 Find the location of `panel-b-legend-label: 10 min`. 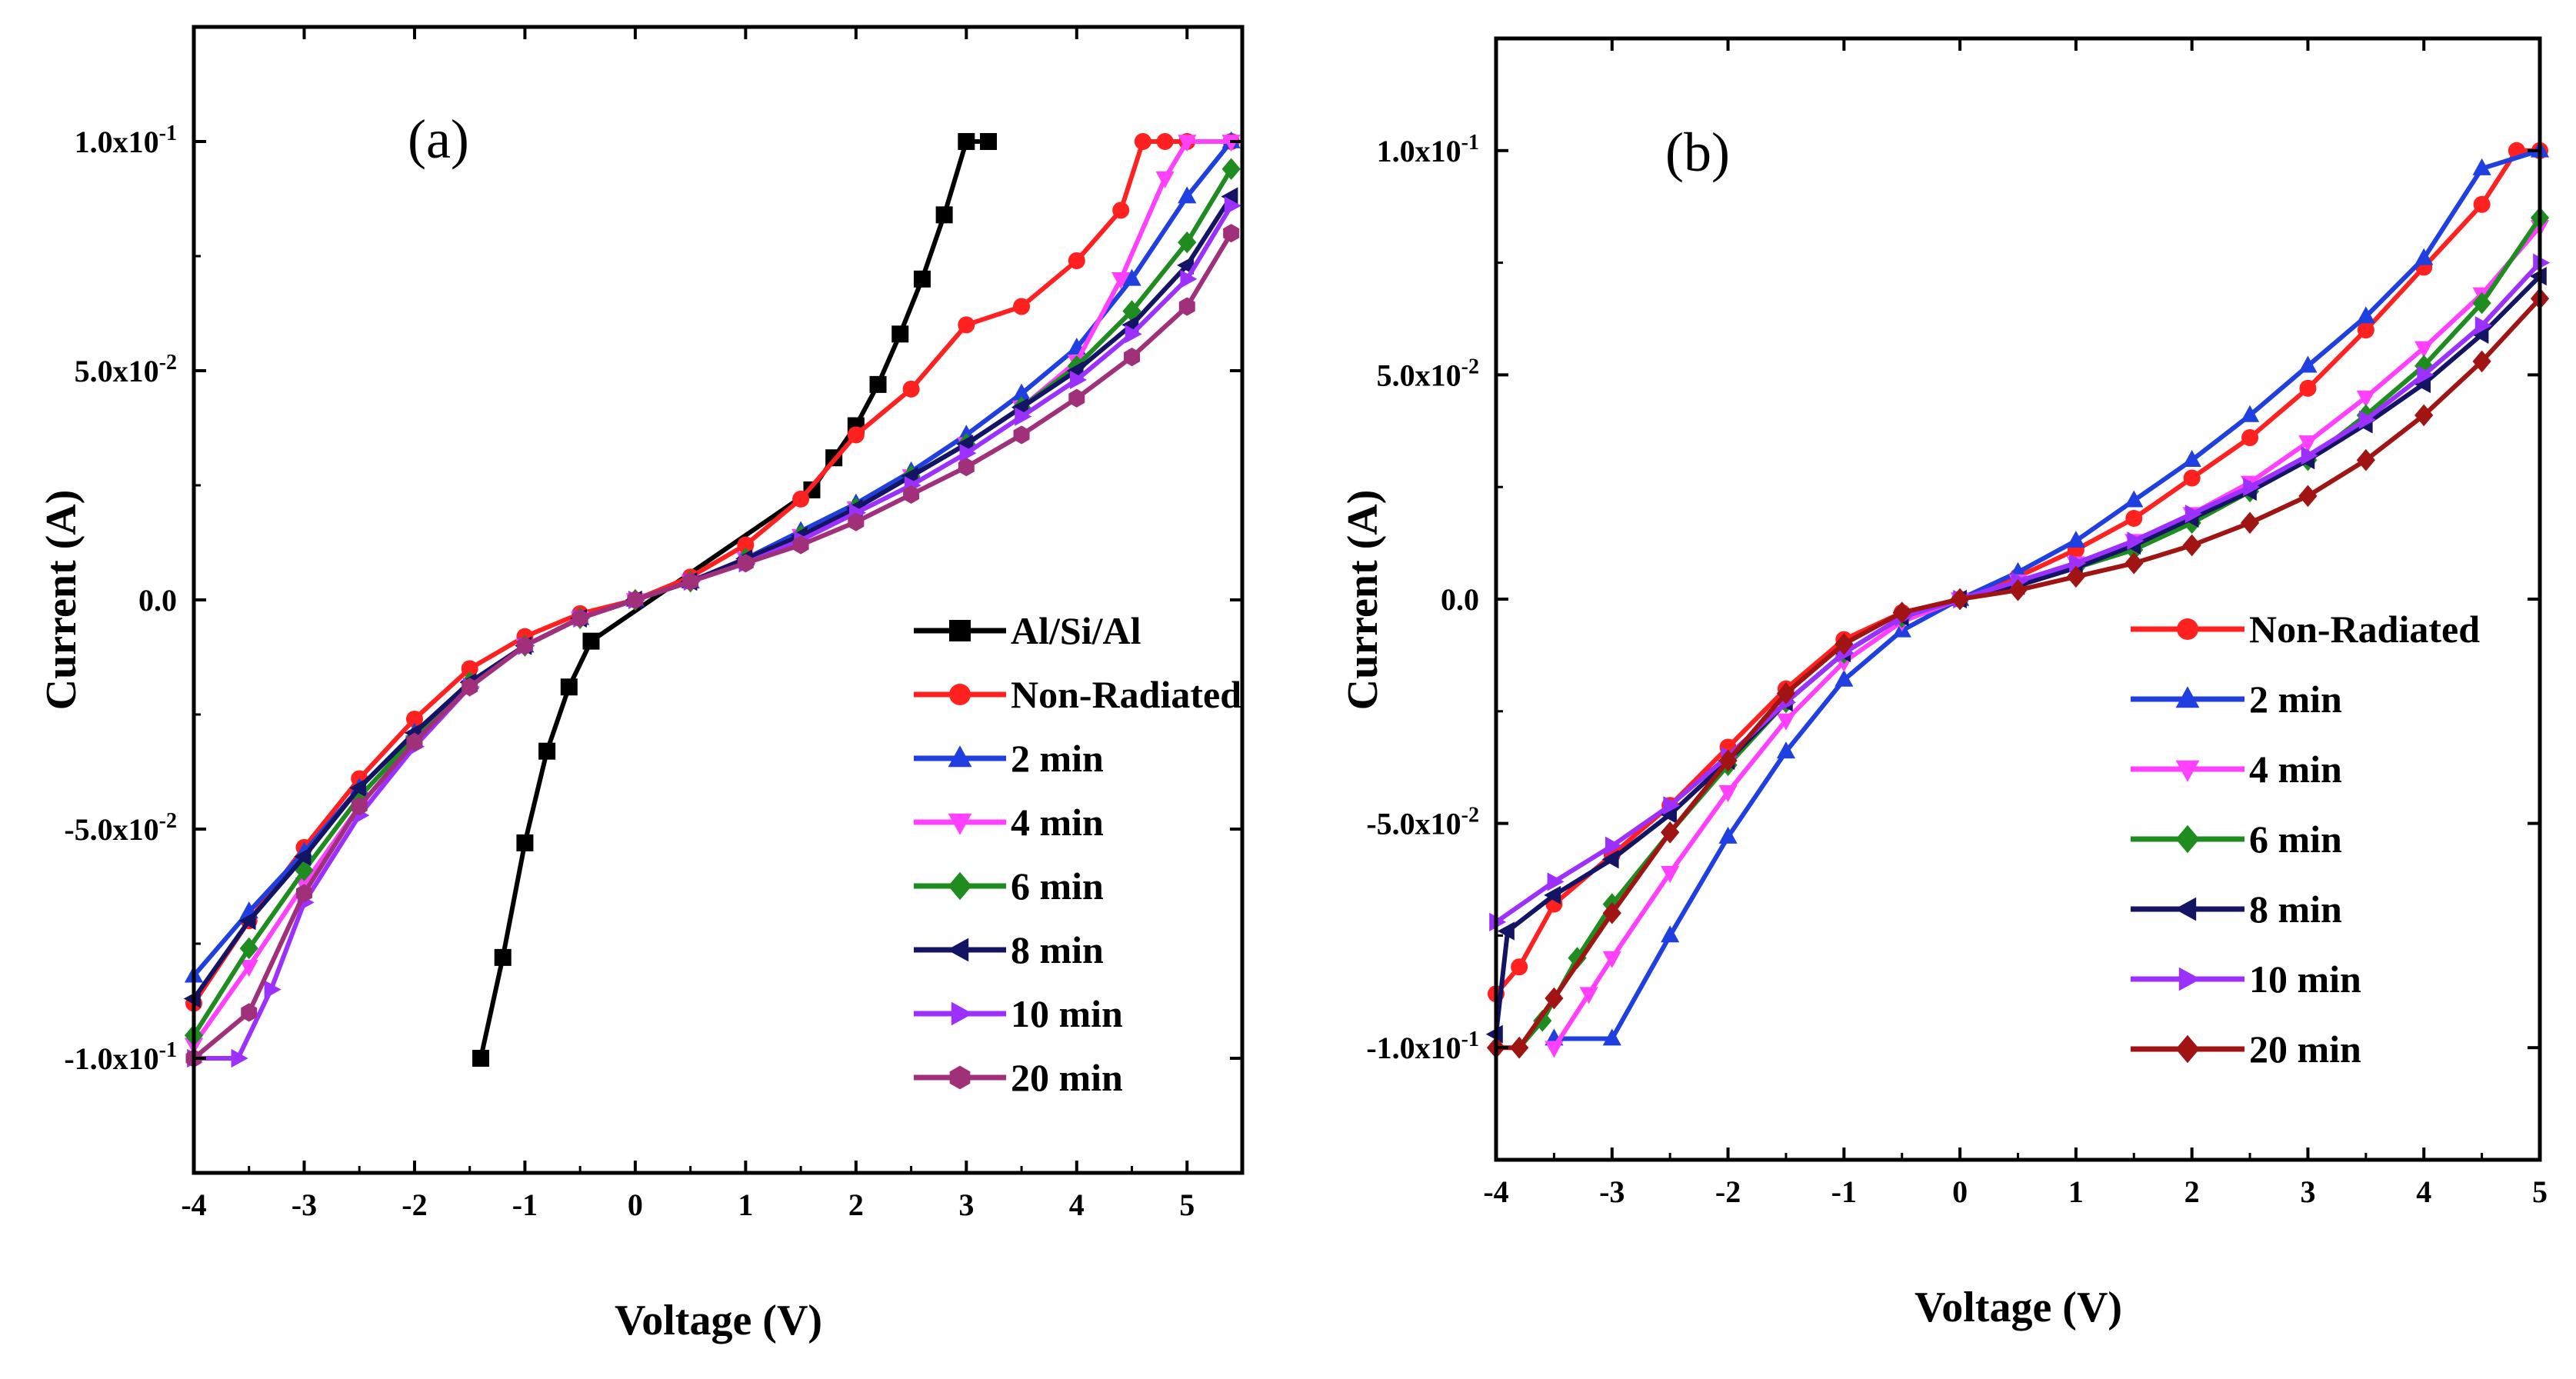

panel-b-legend-label: 10 min is located at coordinates (2305, 979).